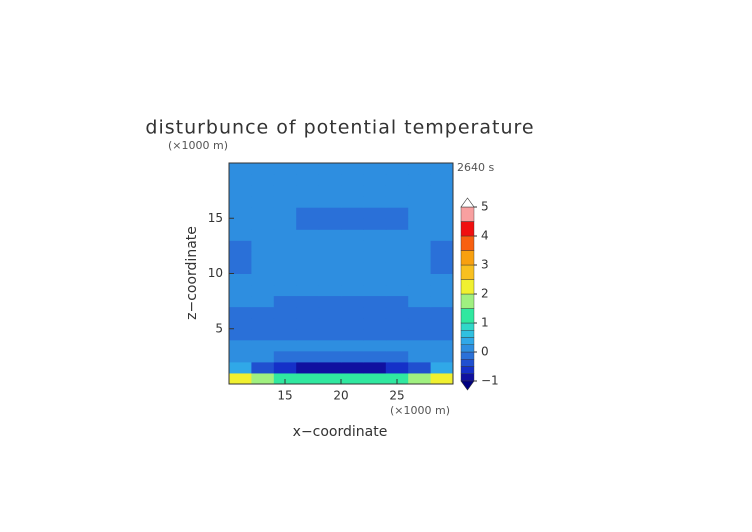 The image size is (752, 532). Describe the element at coordinates (485, 352) in the screenshot. I see `colorbar-tick-label: 0` at that location.